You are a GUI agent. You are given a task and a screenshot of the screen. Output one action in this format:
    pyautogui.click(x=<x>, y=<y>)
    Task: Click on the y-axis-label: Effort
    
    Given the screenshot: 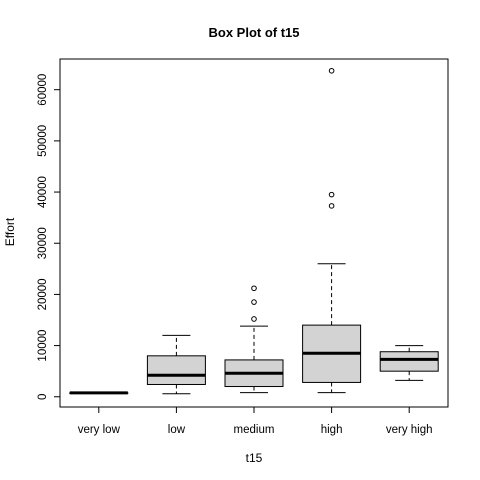 What is the action you would take?
    pyautogui.click(x=10, y=231)
    